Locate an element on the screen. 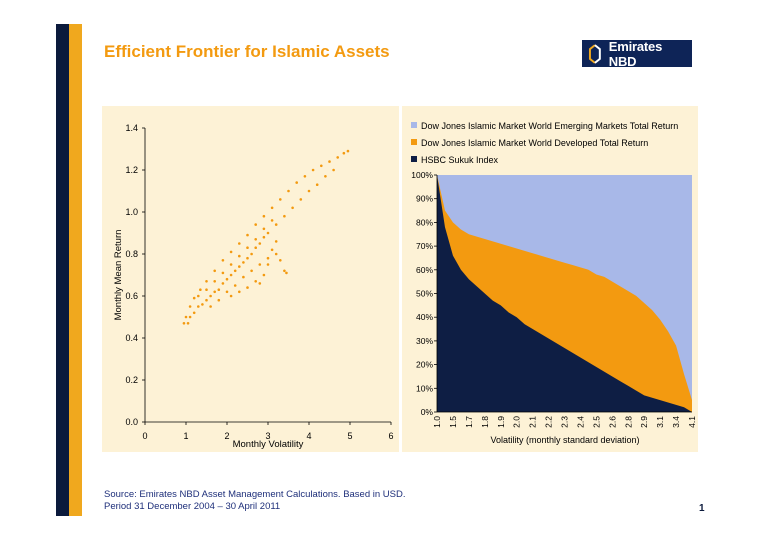 The width and height of the screenshot is (768, 542). area-x-tick-label: 2.6 is located at coordinates (612, 422).